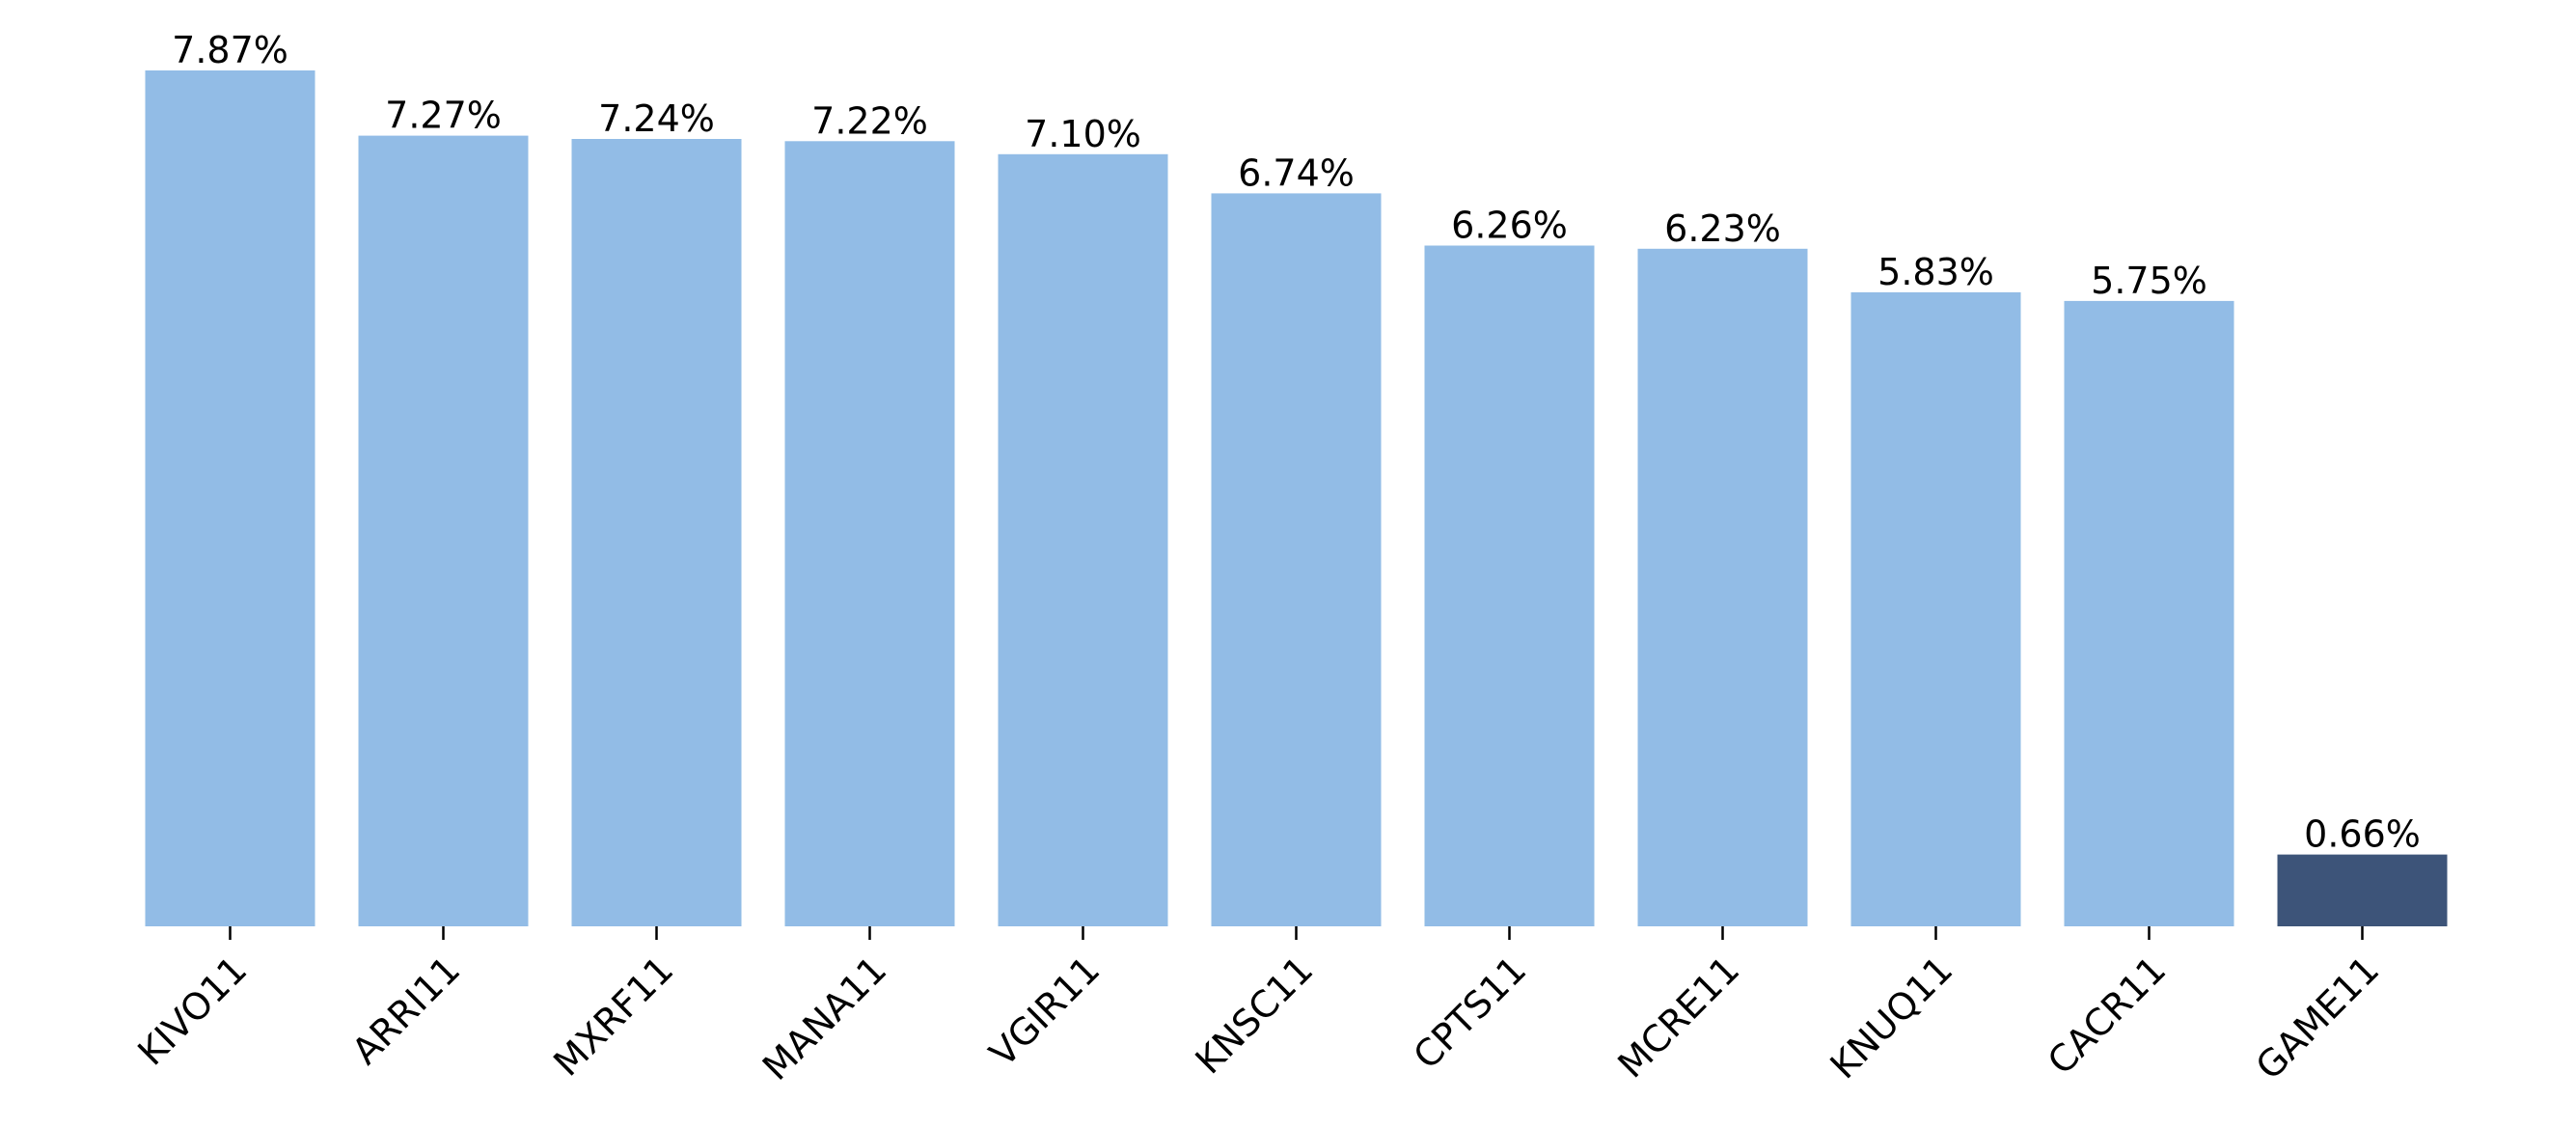 Image resolution: width=2576 pixels, height=1128 pixels. I want to click on x-tick-label-mana11: MANA11, so click(824, 1018).